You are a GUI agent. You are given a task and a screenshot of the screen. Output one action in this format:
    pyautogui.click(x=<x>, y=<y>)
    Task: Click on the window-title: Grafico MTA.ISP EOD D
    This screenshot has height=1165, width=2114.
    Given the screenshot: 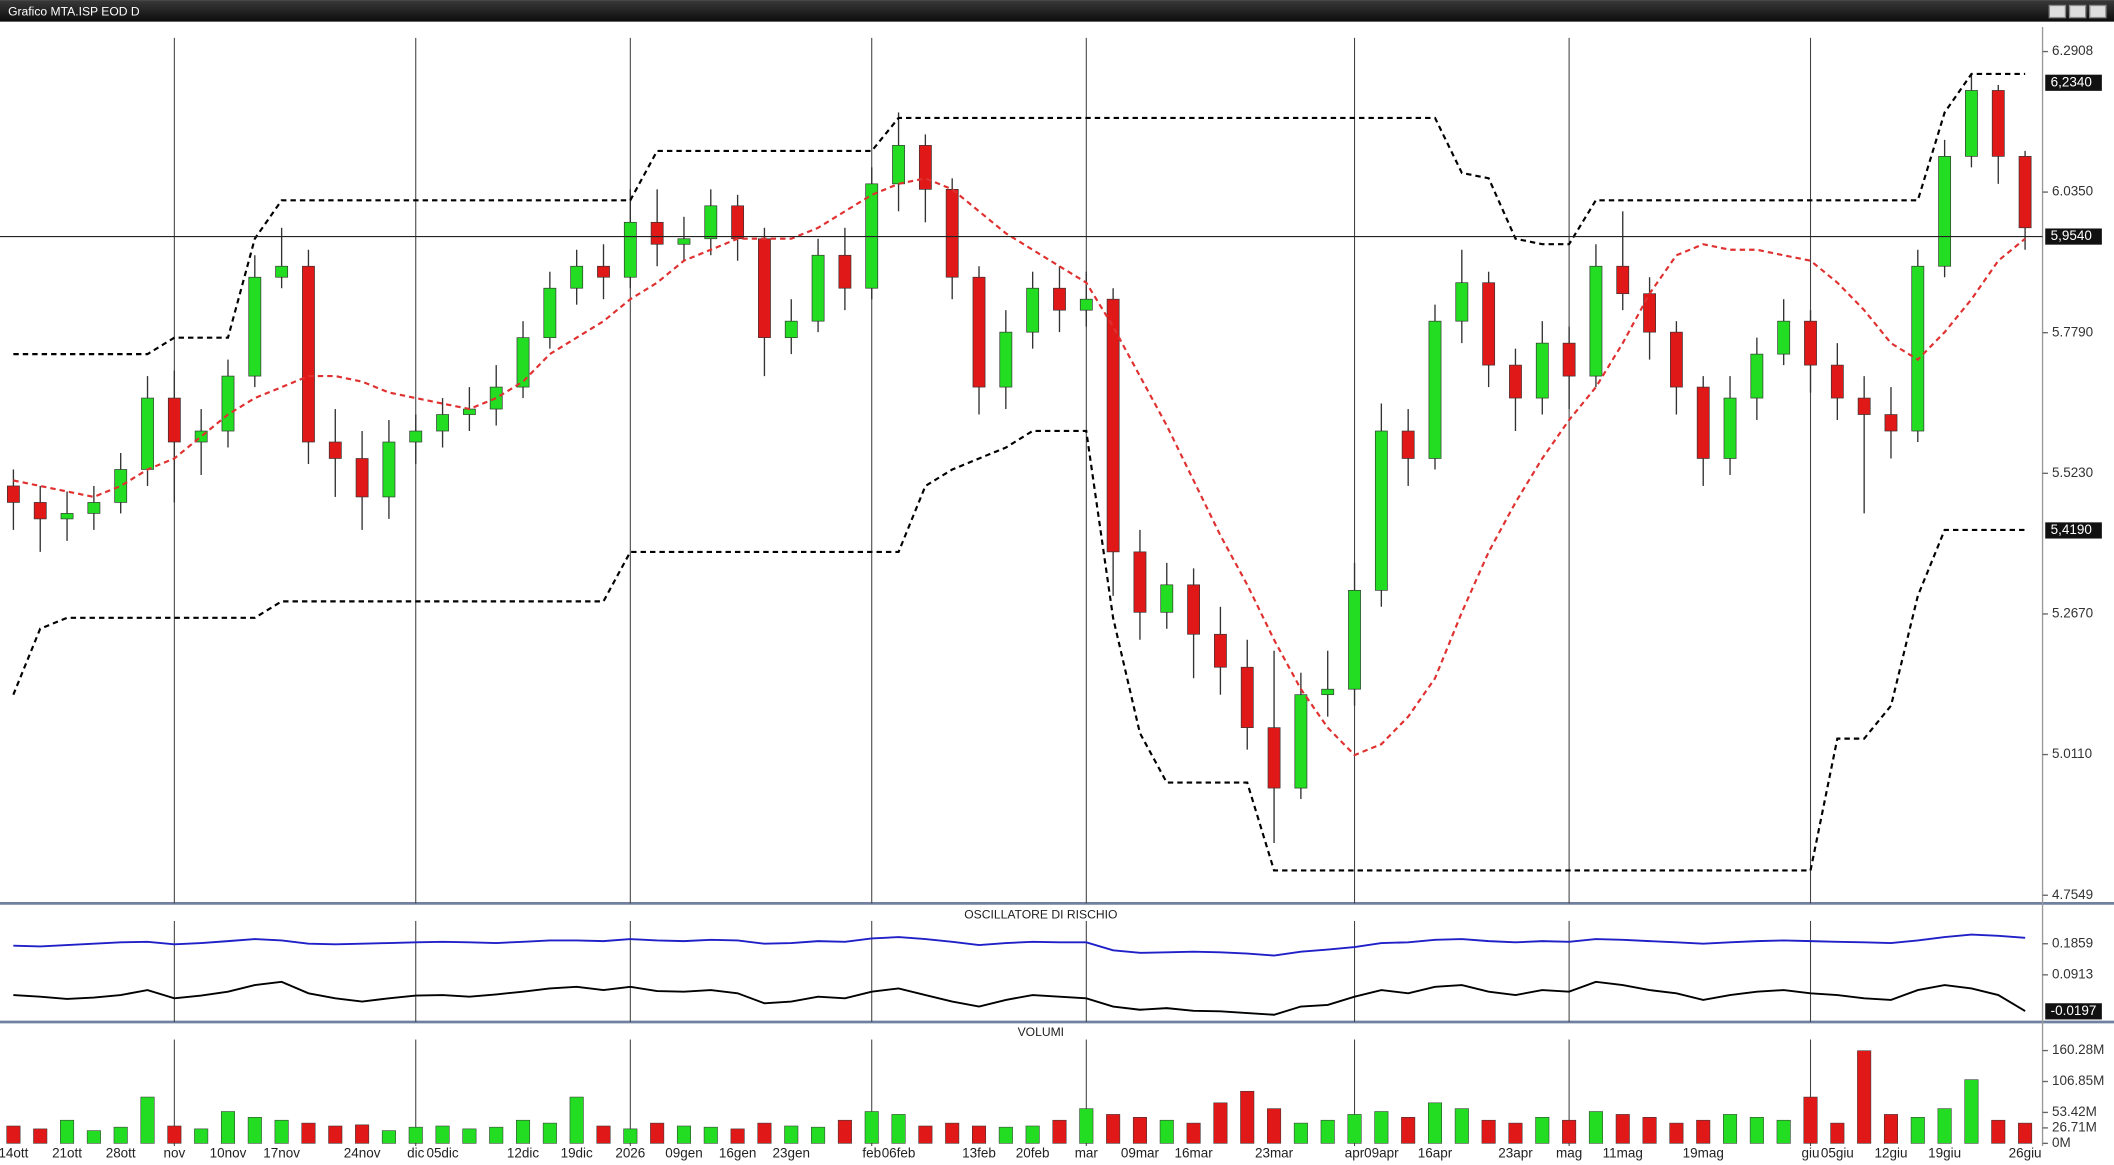 What is the action you would take?
    pyautogui.click(x=74, y=11)
    